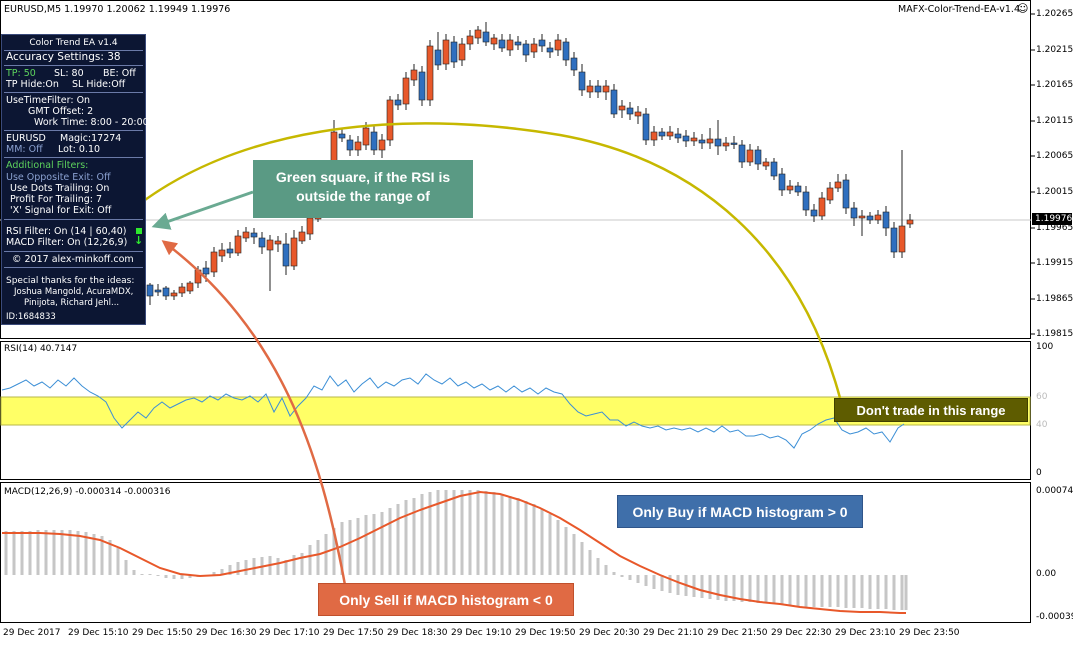 The image size is (1073, 645). Describe the element at coordinates (545, 633) in the screenshot. I see `time-label: 29 Dec 19:50` at that location.